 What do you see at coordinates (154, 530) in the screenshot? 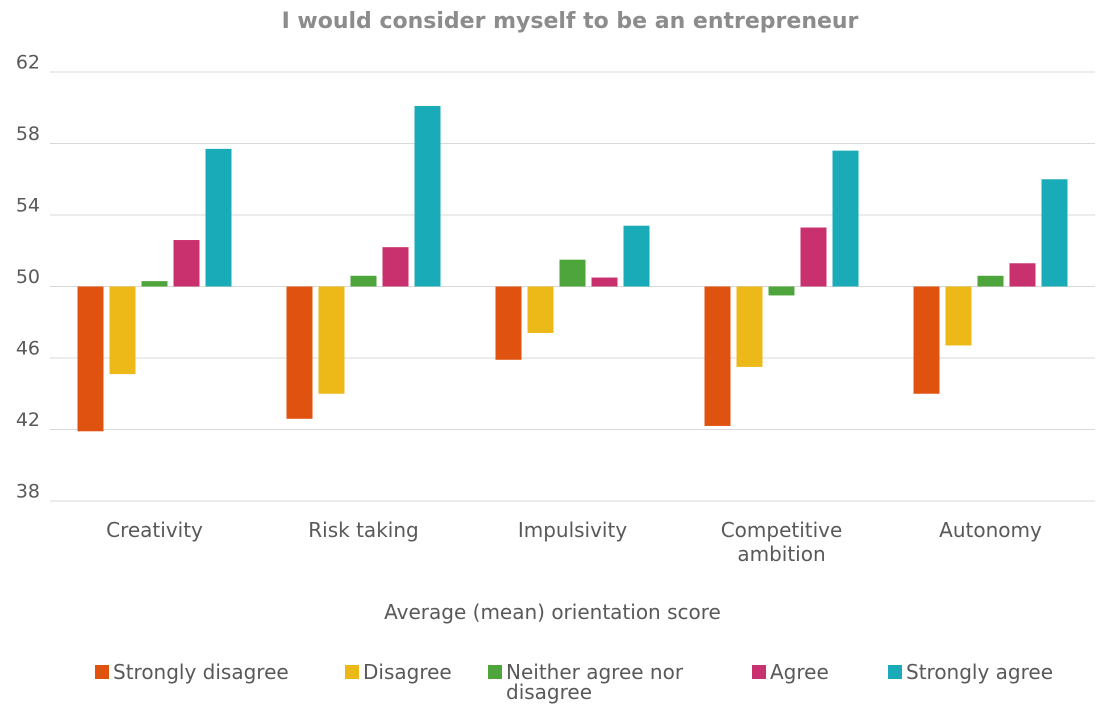
I see `x-tick-label: Creativity` at bounding box center [154, 530].